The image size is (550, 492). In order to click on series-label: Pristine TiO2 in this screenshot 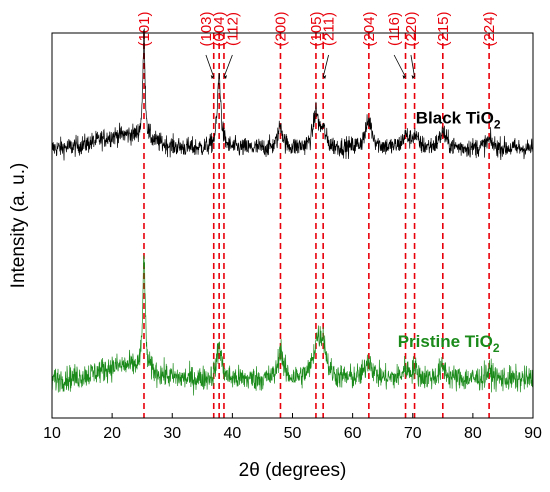, I will do `click(449, 343)`.